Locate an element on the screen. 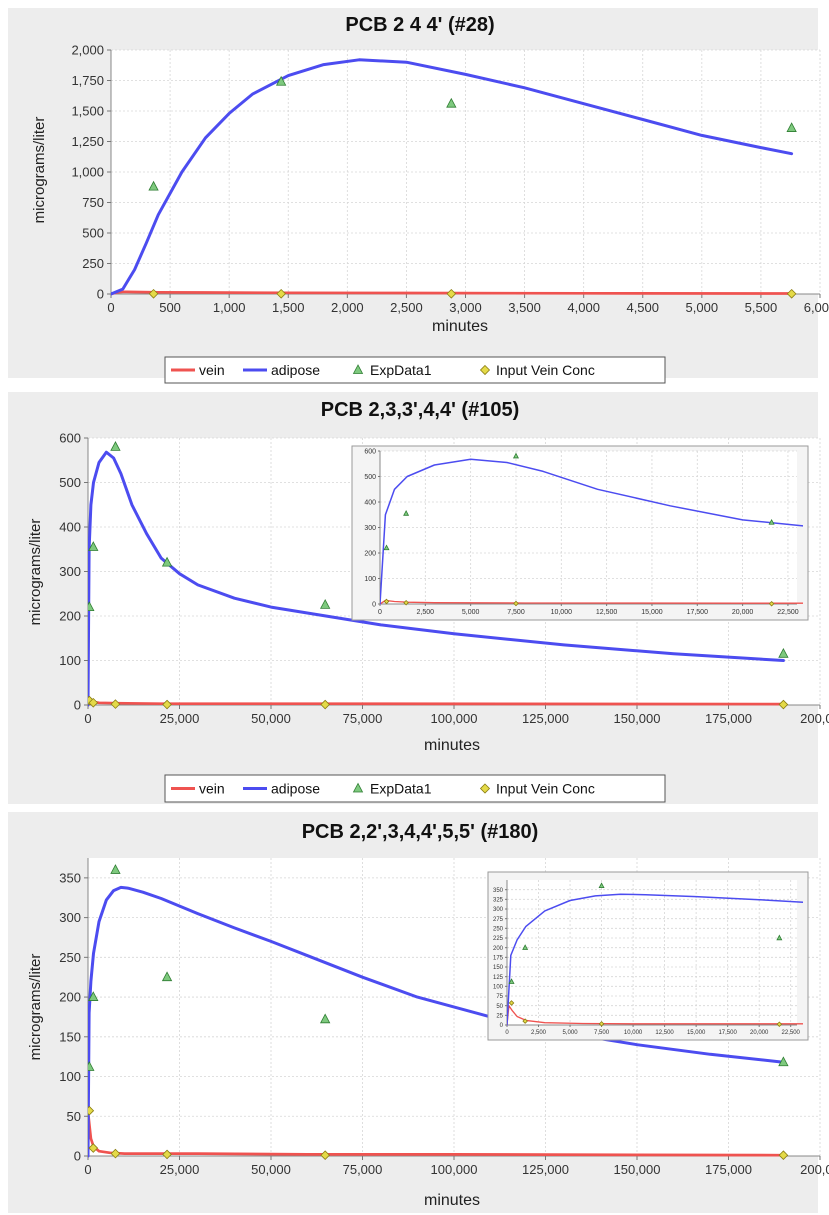  y-tick-label: 0 is located at coordinates (77, 705).